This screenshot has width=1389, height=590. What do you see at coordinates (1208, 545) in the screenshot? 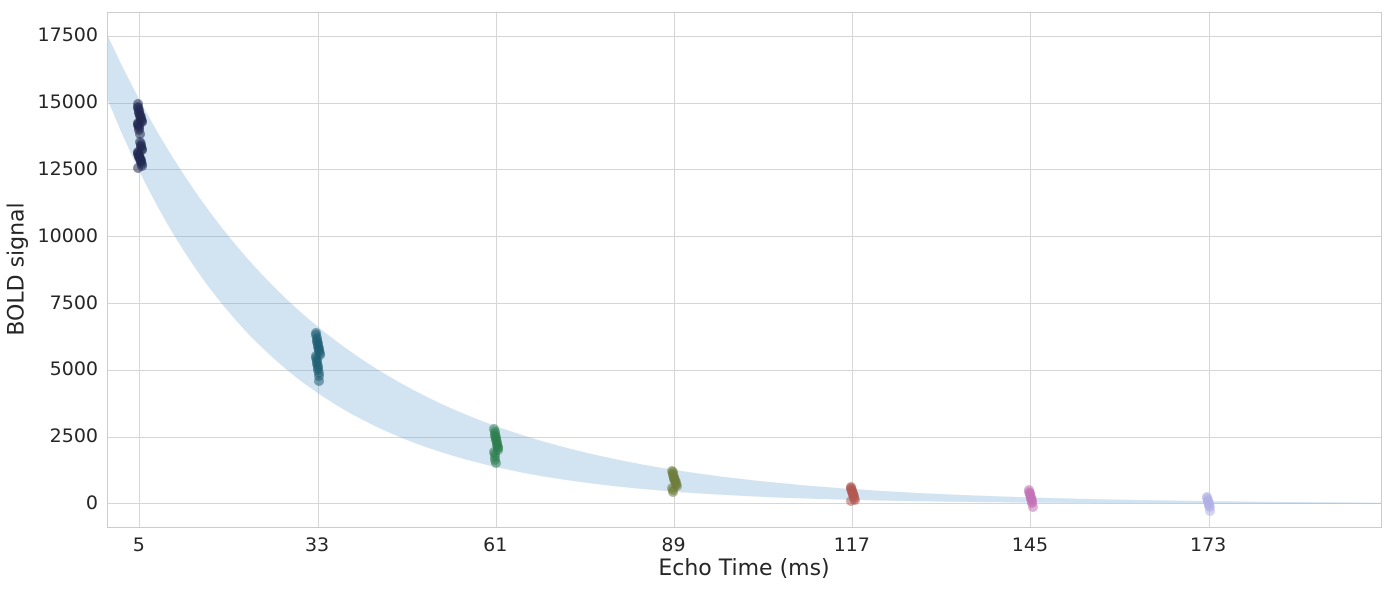
I see `x-tick-label: 173` at bounding box center [1208, 545].